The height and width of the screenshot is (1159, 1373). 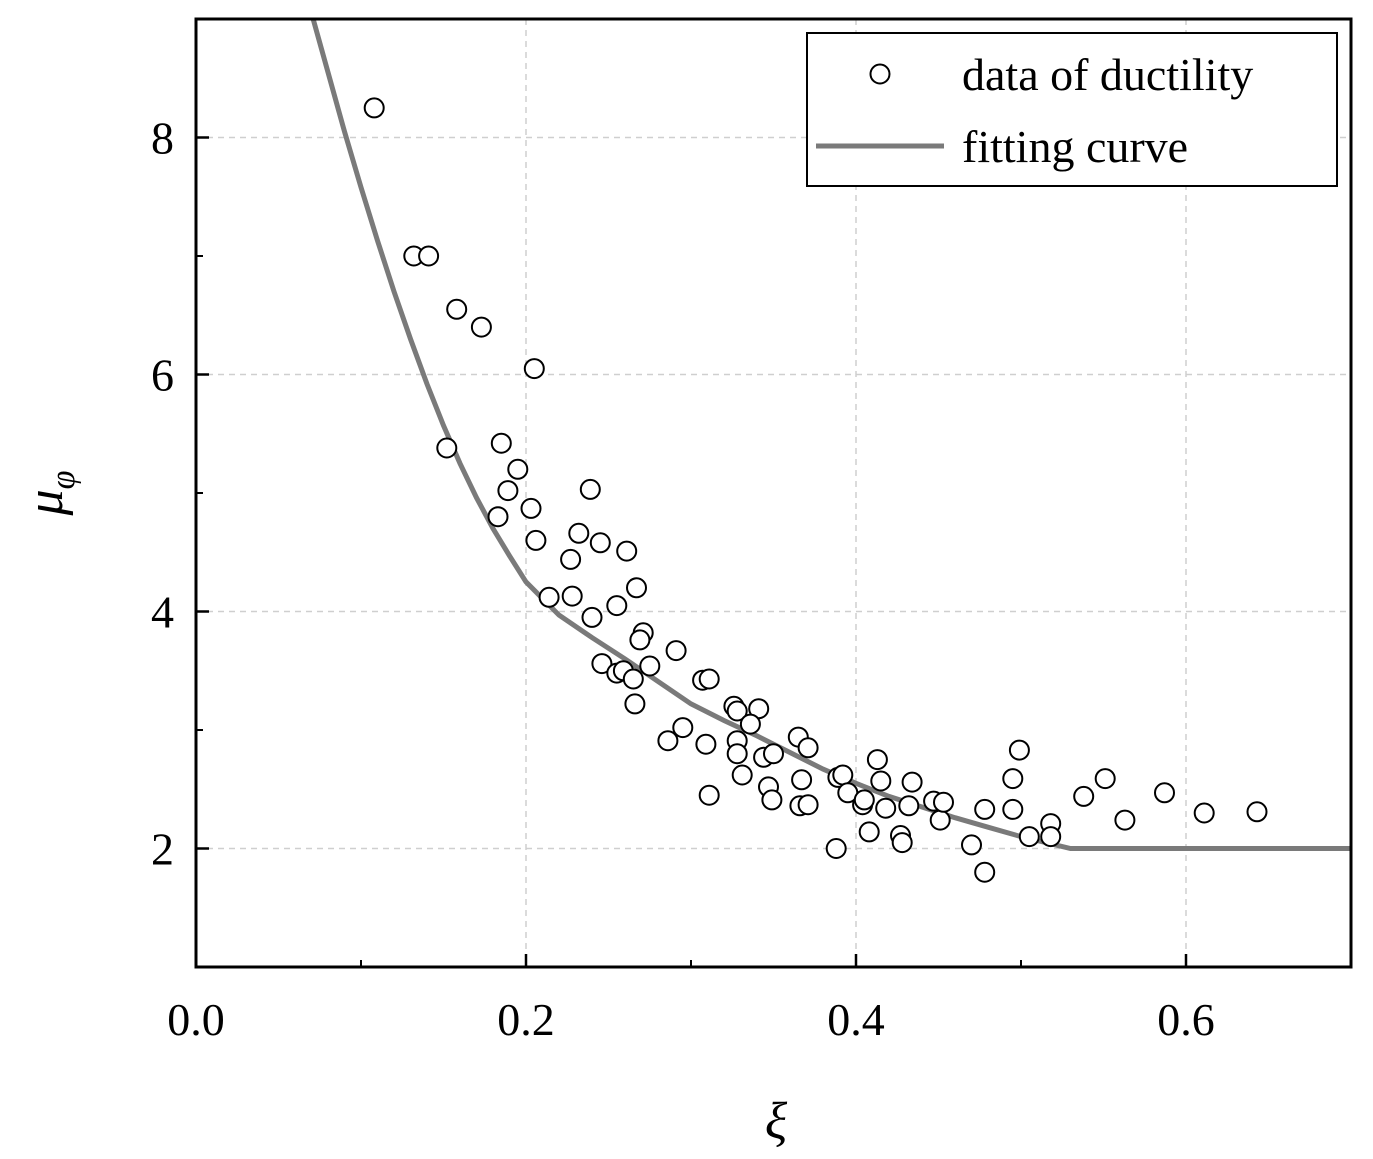 I want to click on x-tick-labels: 0.0 0.2 0.4 0.6, so click(x=691, y=1019).